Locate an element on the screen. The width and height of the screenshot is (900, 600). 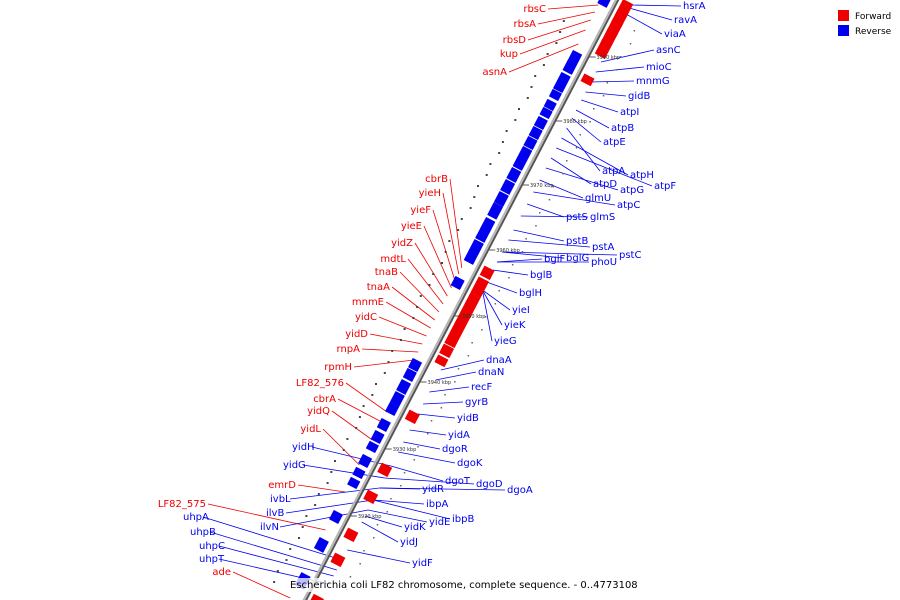
tick-label: 3980 kbp is located at coordinates (575, 122).